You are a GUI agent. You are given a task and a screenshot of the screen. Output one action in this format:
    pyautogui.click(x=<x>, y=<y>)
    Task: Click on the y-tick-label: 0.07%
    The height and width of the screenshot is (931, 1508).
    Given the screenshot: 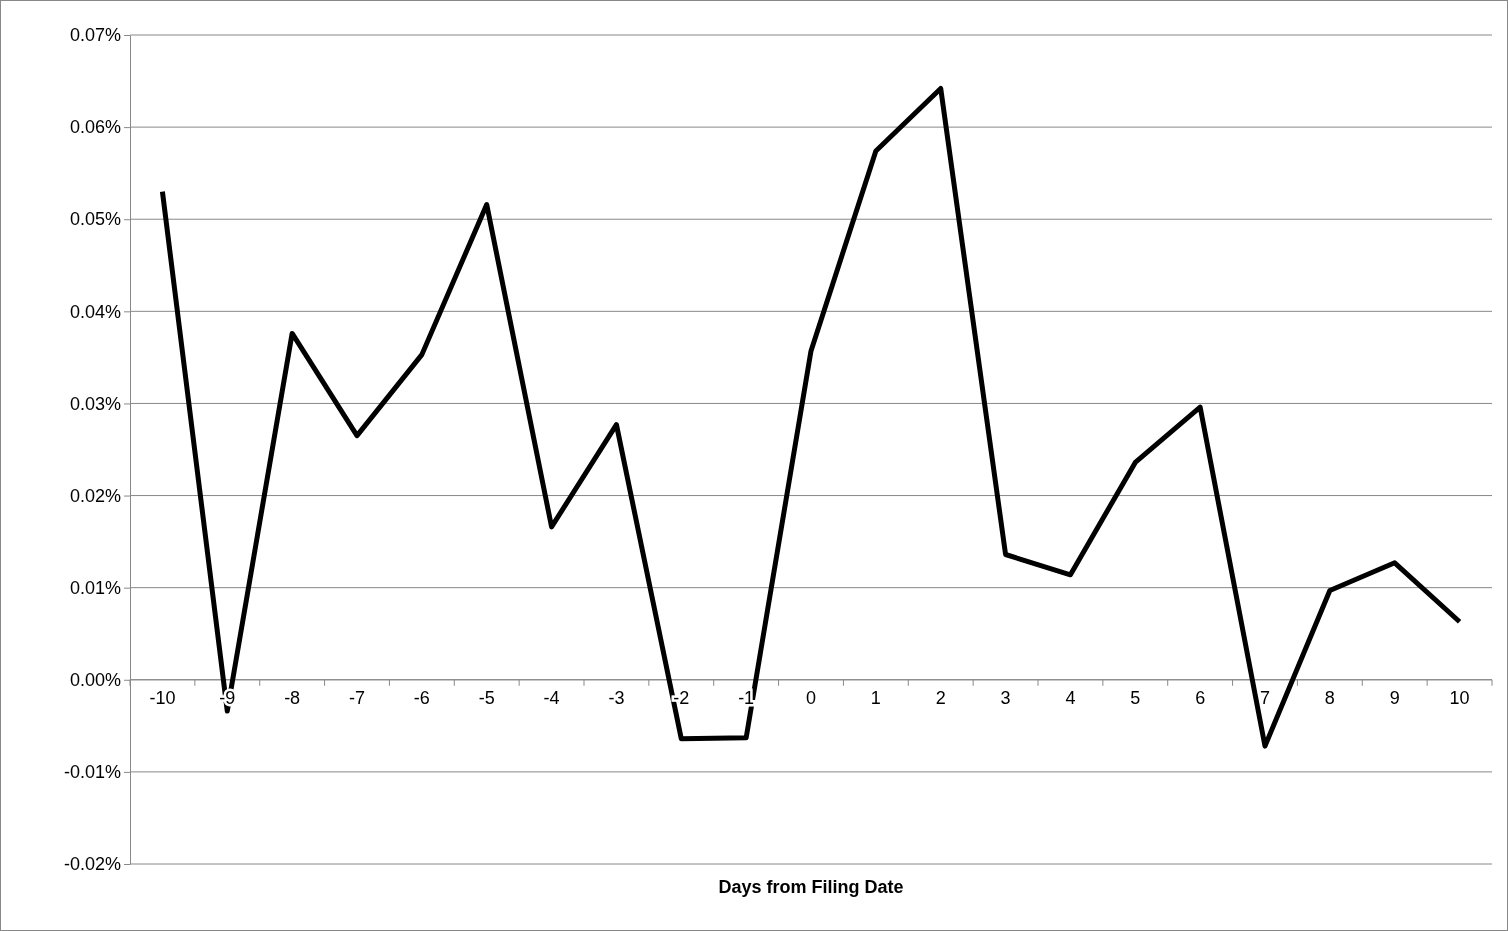 What is the action you would take?
    pyautogui.click(x=95, y=35)
    